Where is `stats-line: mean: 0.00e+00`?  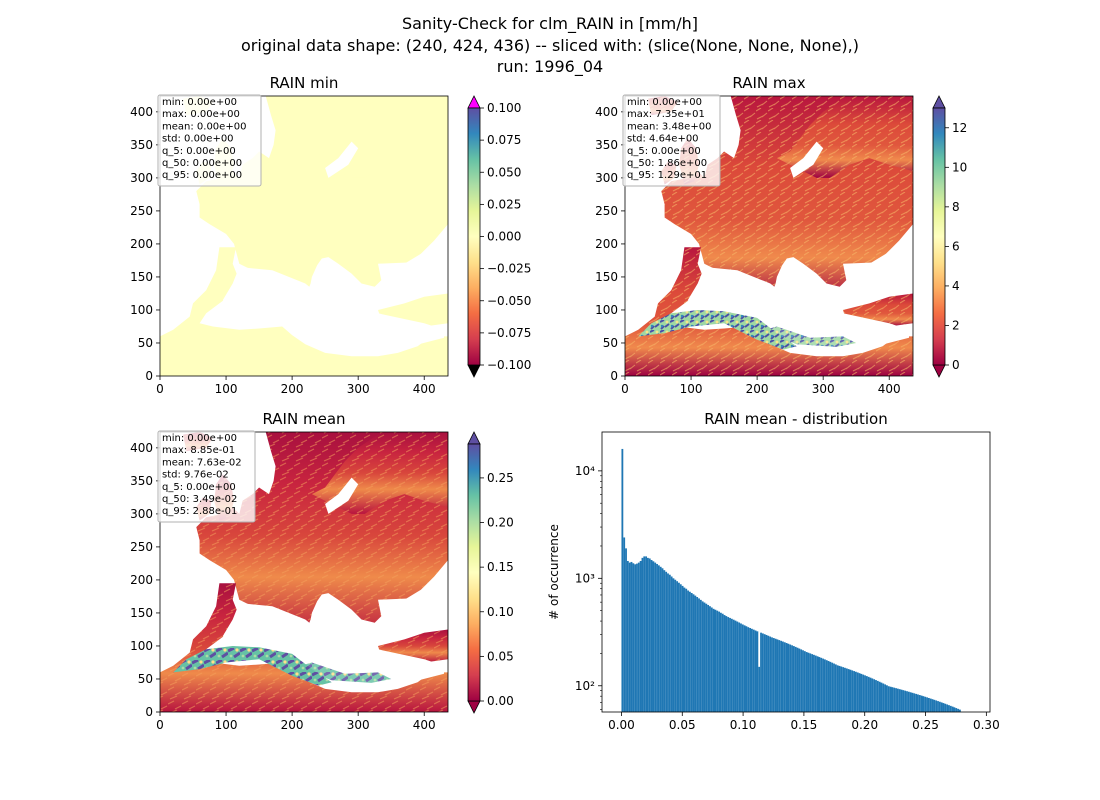
stats-line: mean: 0.00e+00 is located at coordinates (204, 126).